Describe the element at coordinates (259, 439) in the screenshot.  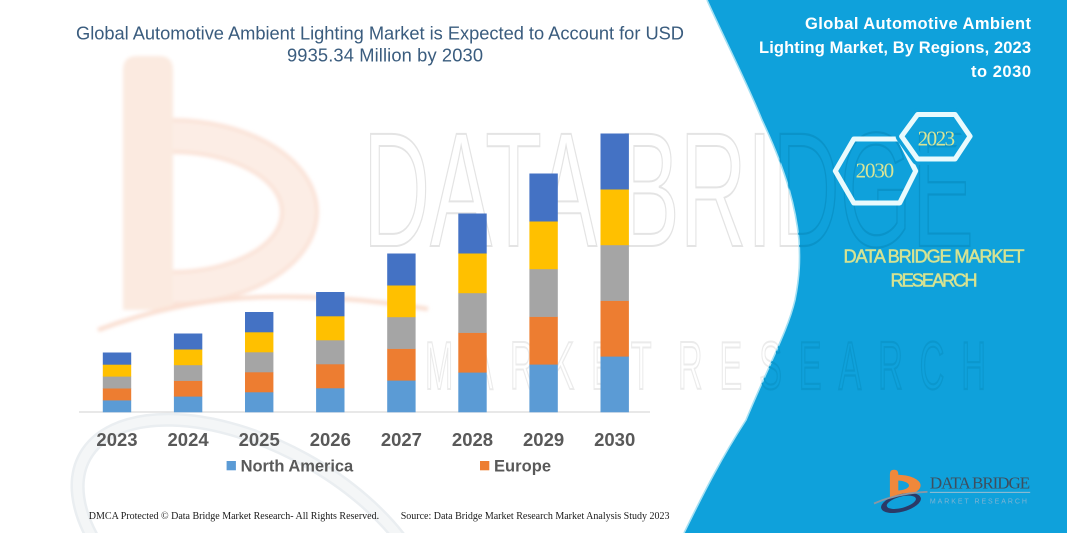
I see `svg-text: 2025` at that location.